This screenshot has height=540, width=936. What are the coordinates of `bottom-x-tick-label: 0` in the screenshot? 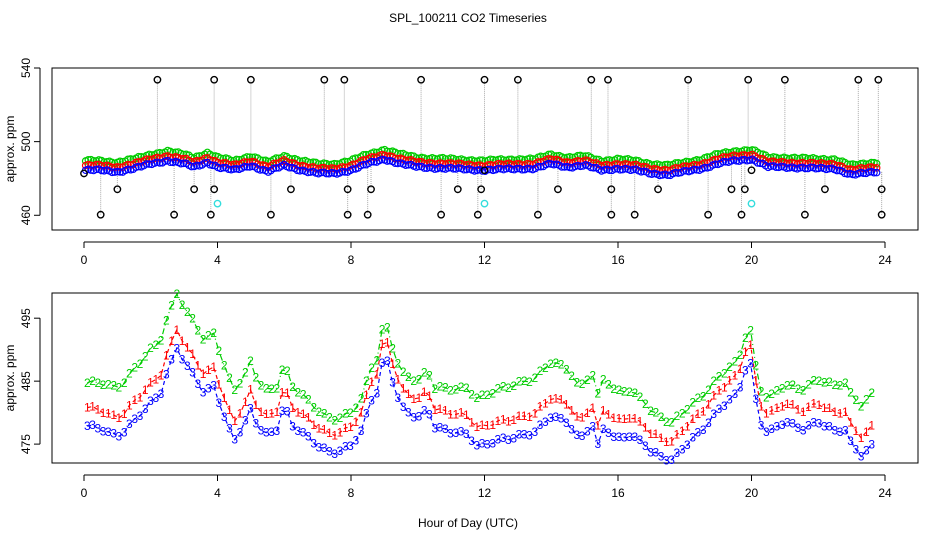 It's located at (84, 493).